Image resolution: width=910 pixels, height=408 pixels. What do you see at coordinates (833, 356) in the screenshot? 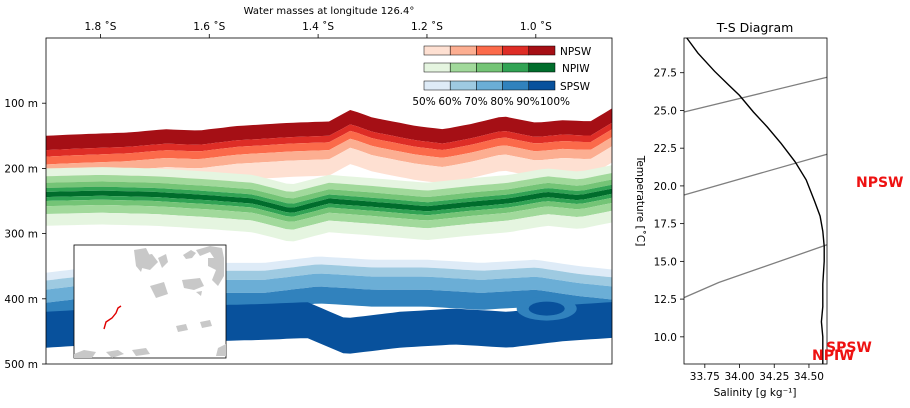
I see `annotation-npiw: NPIW` at bounding box center [833, 356].